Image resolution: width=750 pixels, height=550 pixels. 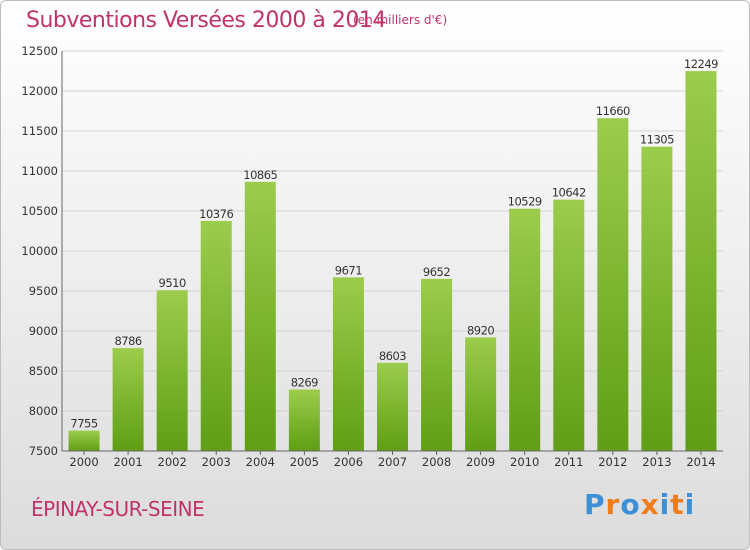 I want to click on x-tick-label: 2005, so click(x=304, y=462).